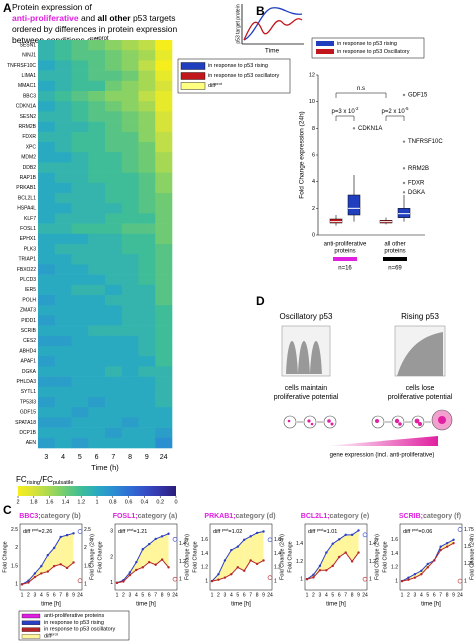  What do you see at coordinates (140, 532) in the screenshot?
I see `text-part: =1.21` at bounding box center [140, 532].